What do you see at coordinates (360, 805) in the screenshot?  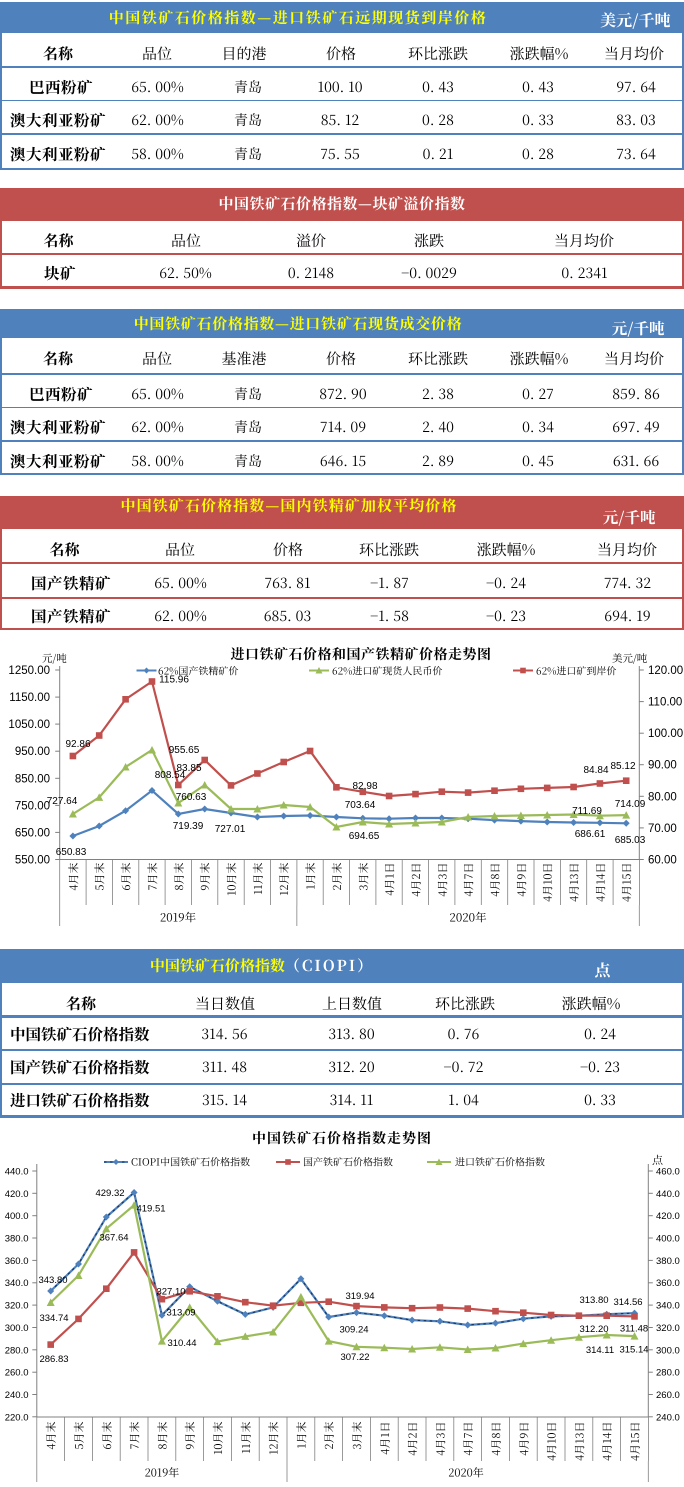 I see `svg-text: 703.64` at bounding box center [360, 805].